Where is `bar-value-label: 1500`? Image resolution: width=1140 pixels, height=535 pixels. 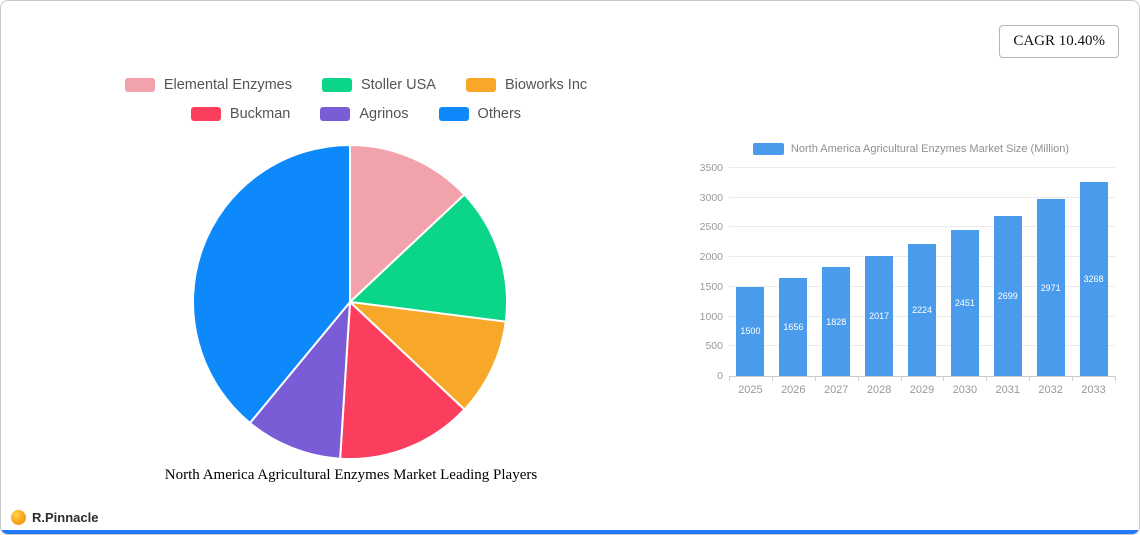 bar-value-label: 1500 is located at coordinates (750, 331).